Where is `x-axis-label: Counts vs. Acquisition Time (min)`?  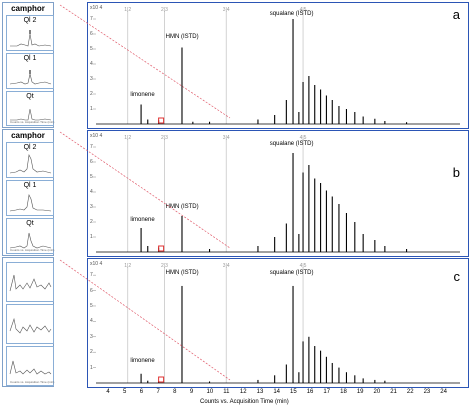 x-axis-label: Counts vs. Acquisition Time (min) is located at coordinates (244, 402).